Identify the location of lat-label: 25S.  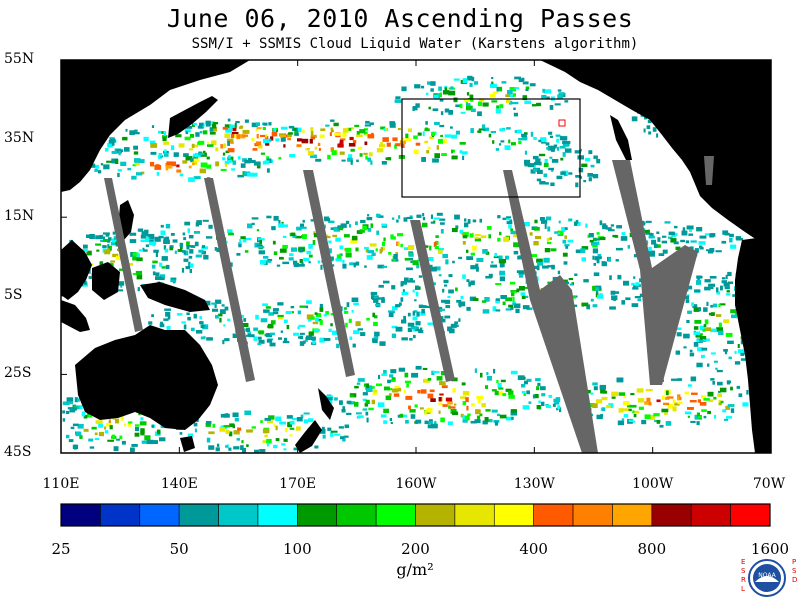
(18, 373).